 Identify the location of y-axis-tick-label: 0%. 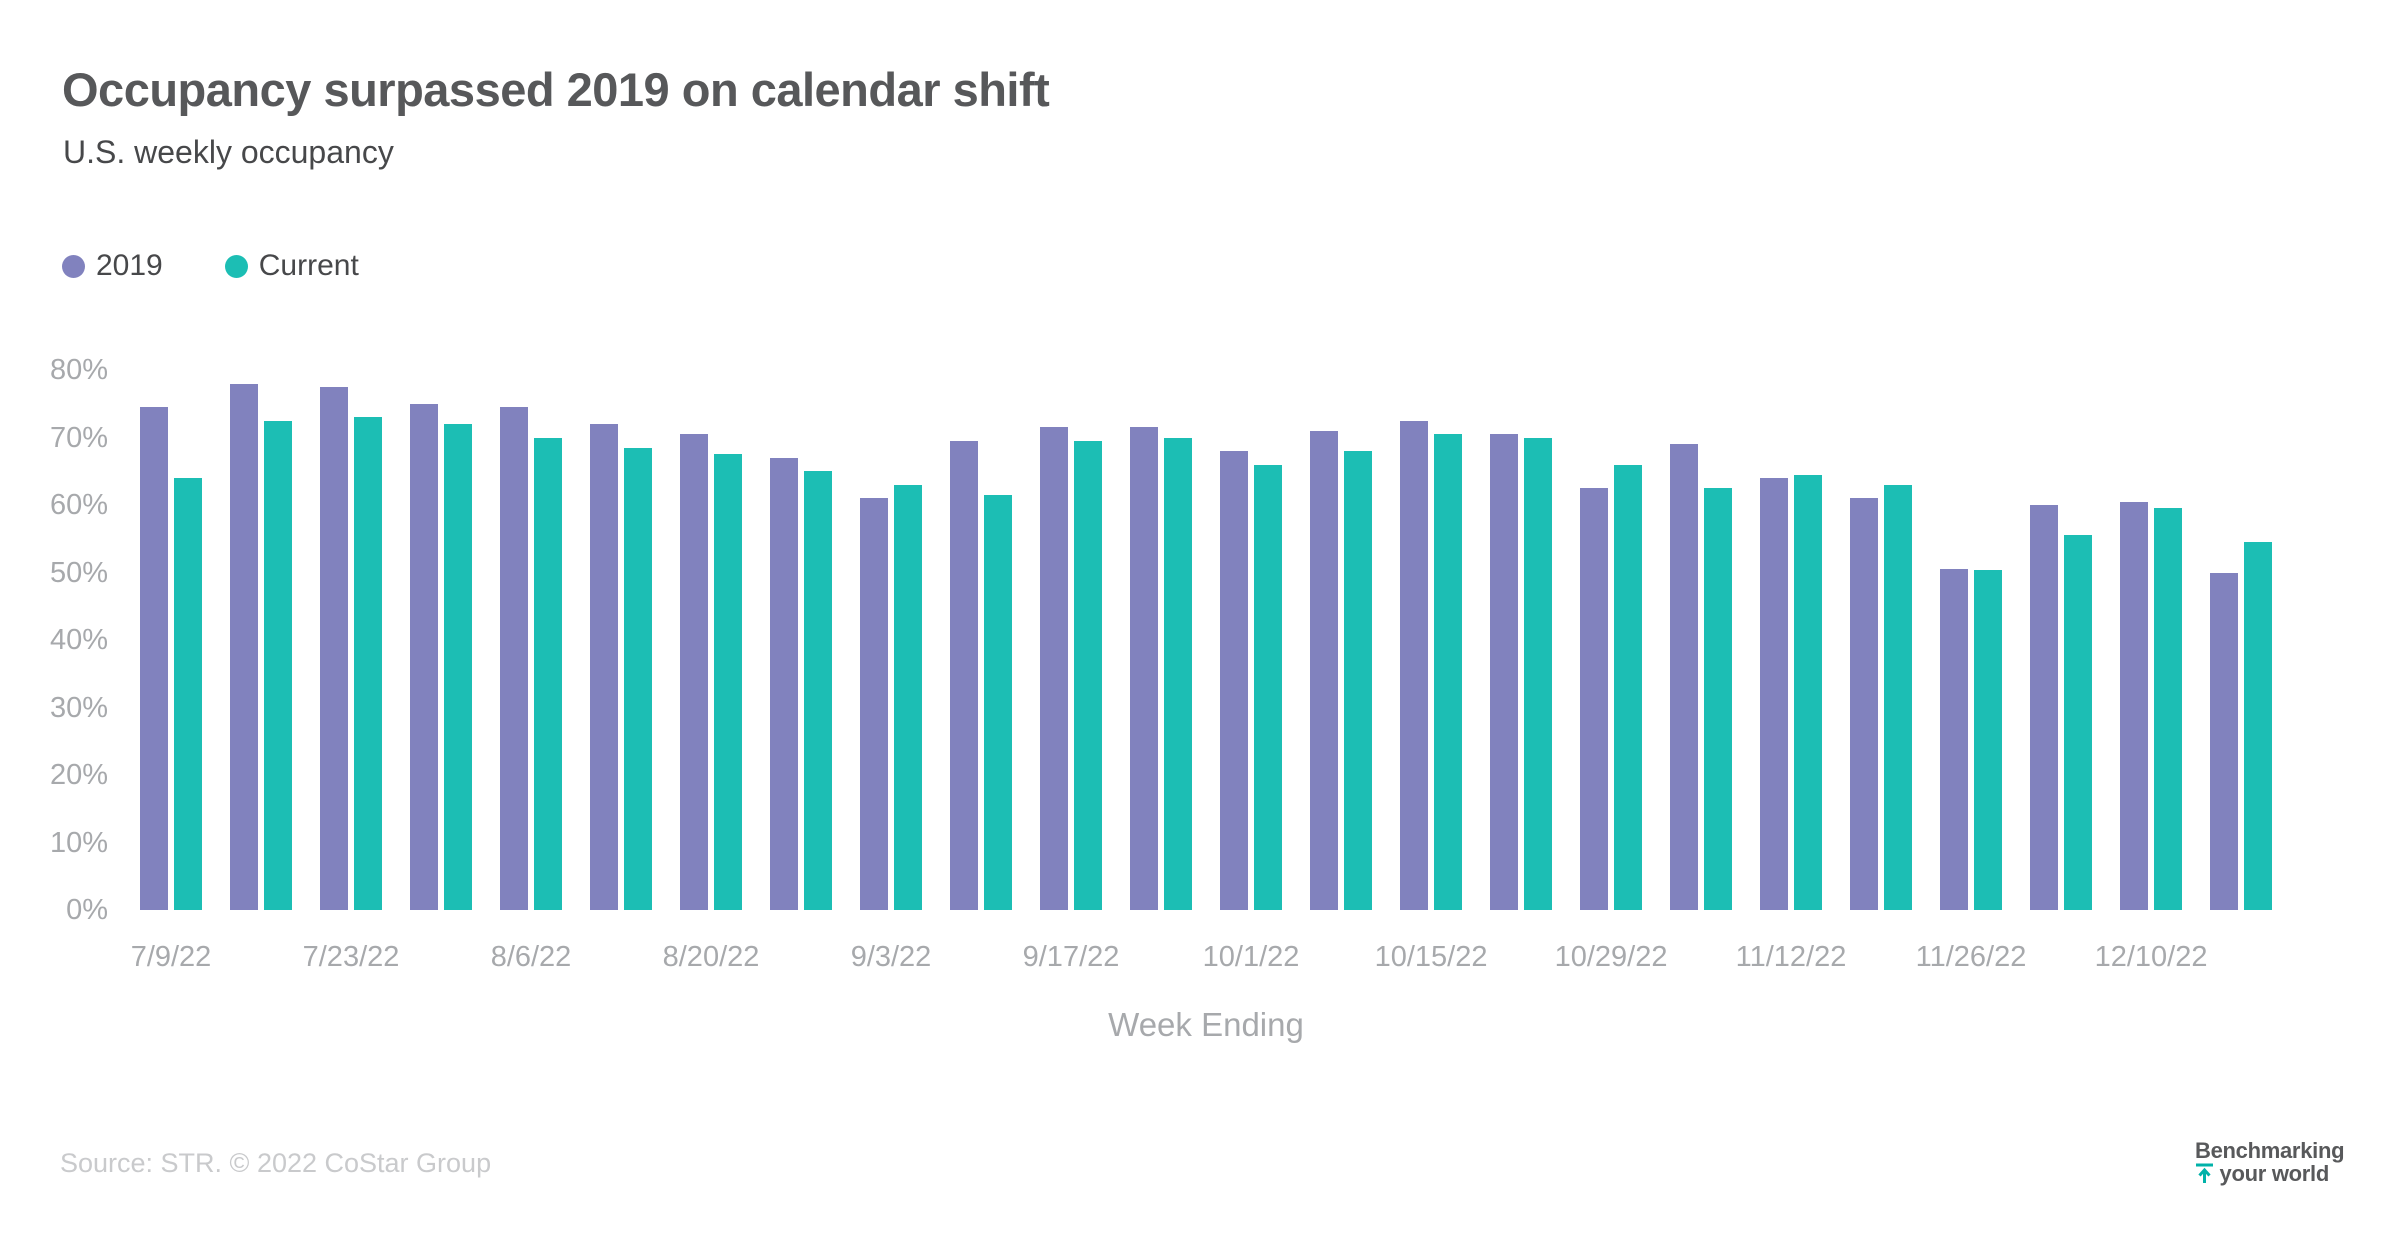
(87, 910).